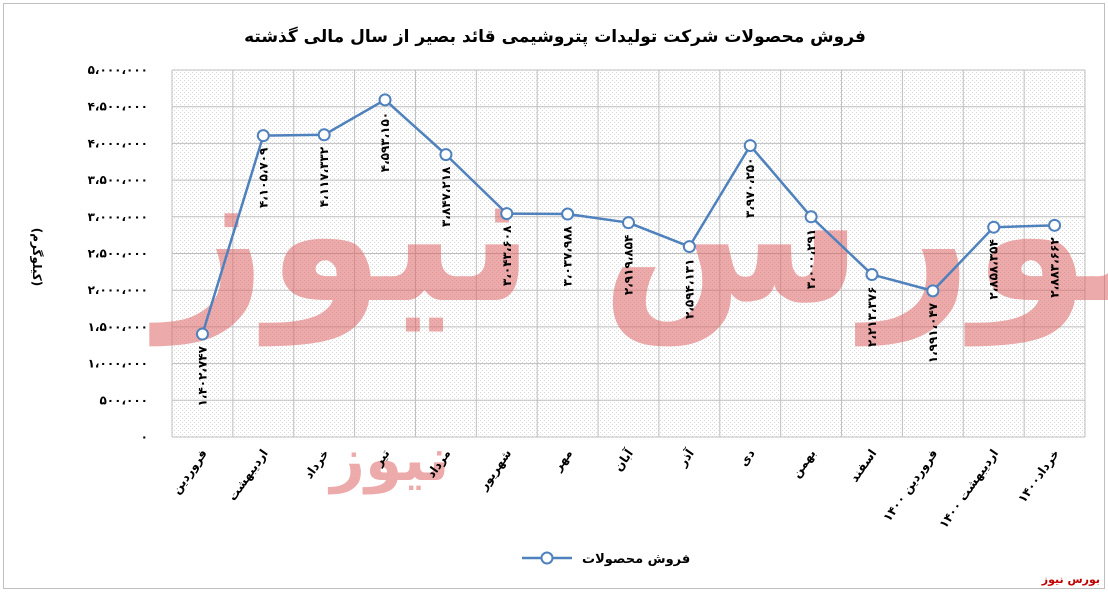  What do you see at coordinates (324, 176) in the screenshot?
I see `data-label: ۴،۱۱۷،۳۳۲` at bounding box center [324, 176].